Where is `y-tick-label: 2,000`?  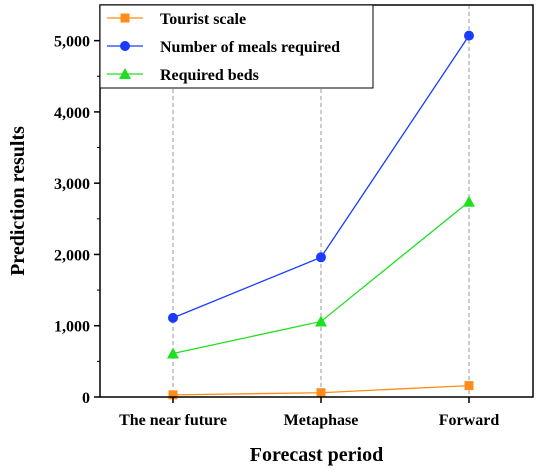 y-tick-label: 2,000 is located at coordinates (72, 255).